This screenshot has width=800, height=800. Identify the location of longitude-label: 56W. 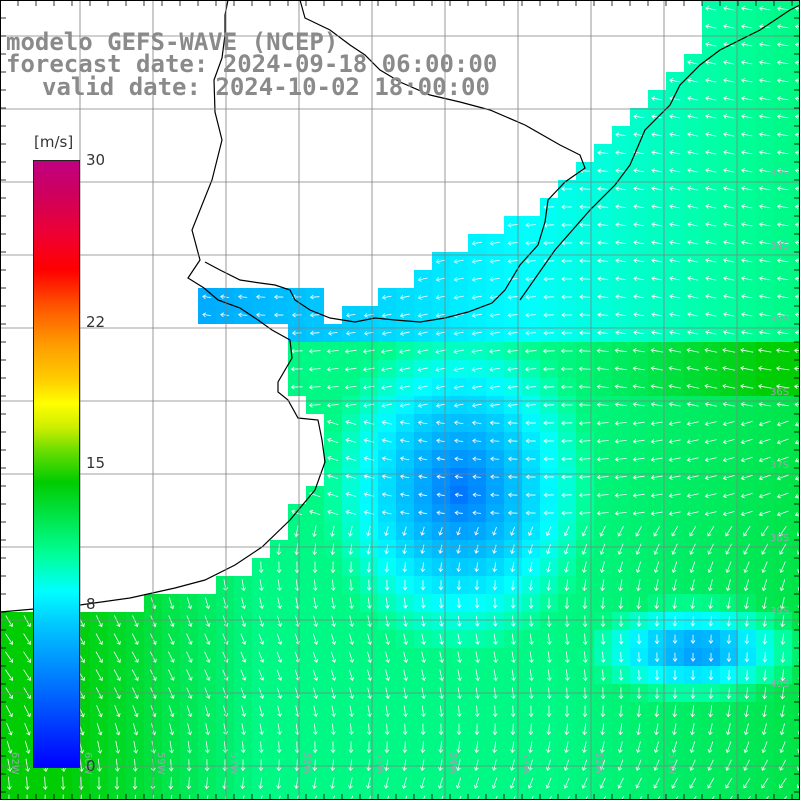
(306, 763).